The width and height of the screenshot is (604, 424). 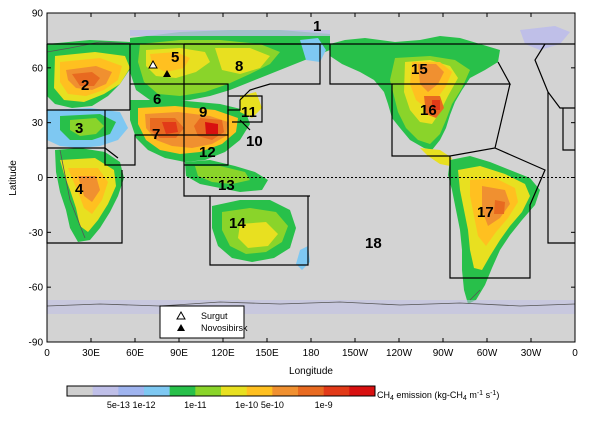 What do you see at coordinates (91, 353) in the screenshot?
I see `x-tick-label: 30E` at bounding box center [91, 353].